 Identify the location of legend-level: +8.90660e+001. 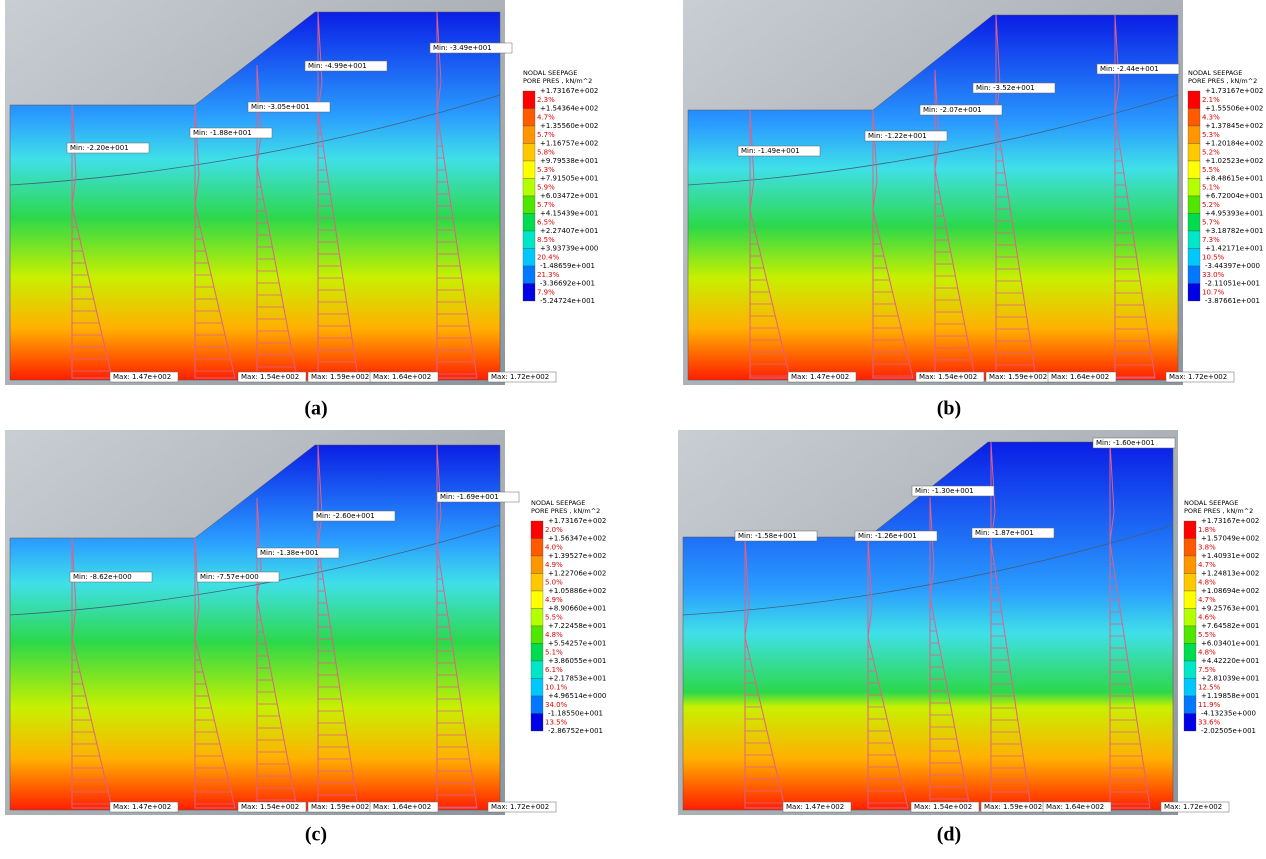
(577, 609).